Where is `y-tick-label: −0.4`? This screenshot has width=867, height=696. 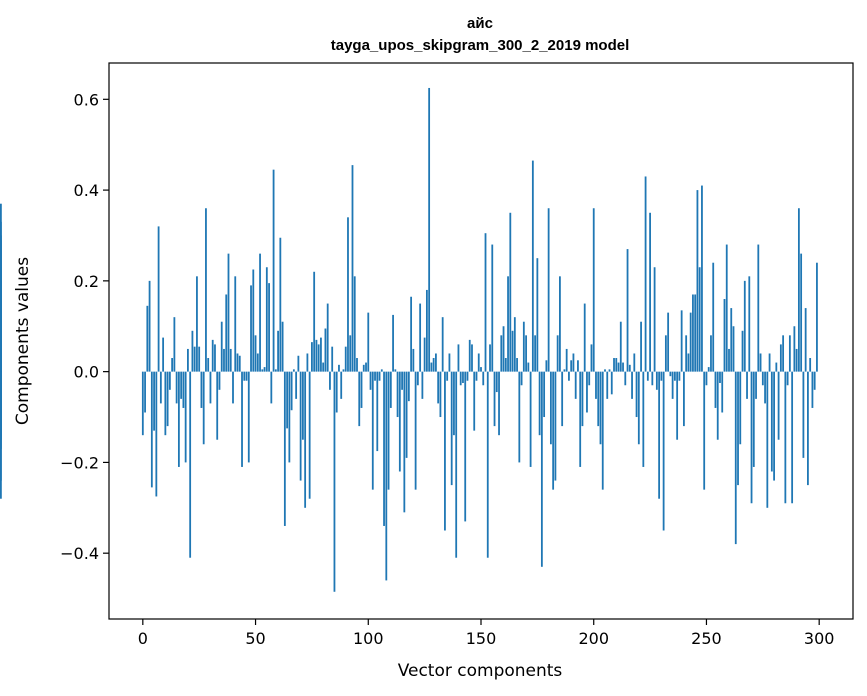 y-tick-label: −0.4 is located at coordinates (79, 553).